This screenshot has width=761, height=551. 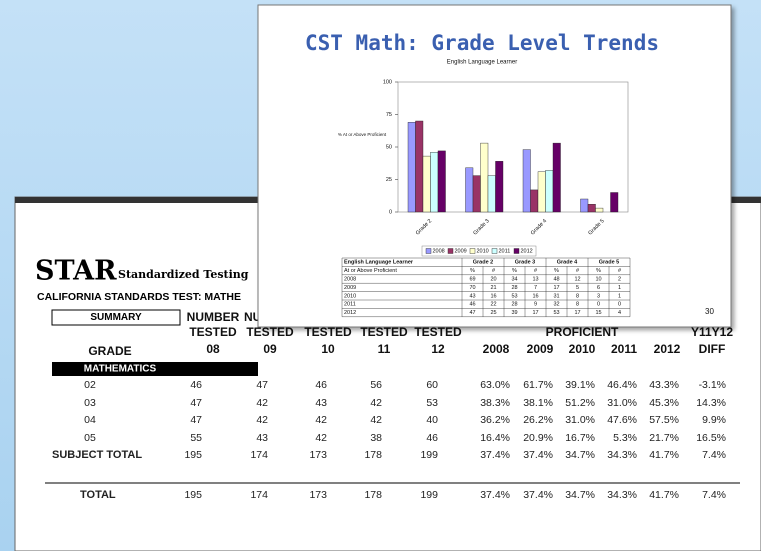 I want to click on cell: 56, so click(x=376, y=385).